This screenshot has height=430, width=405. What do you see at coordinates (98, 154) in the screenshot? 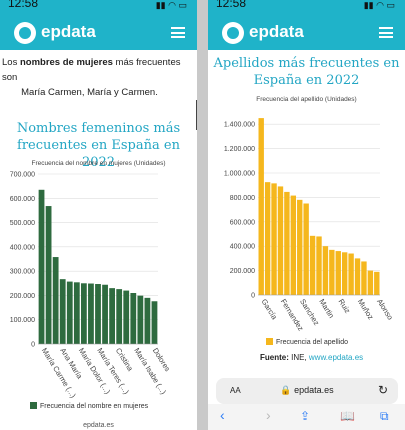
I see `chart-title-line: frecuentes en España en 2022` at bounding box center [98, 154].